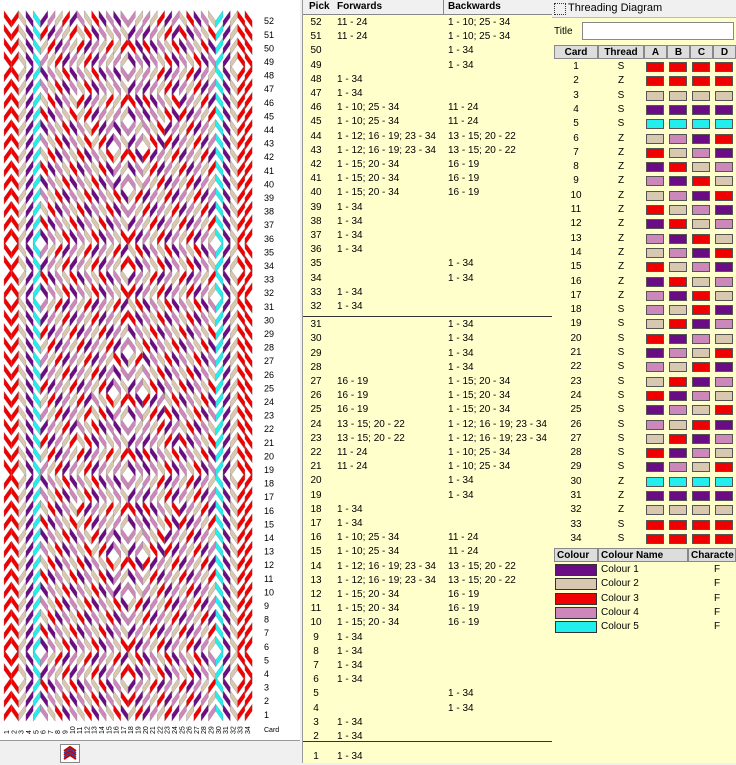  Describe the element at coordinates (428, 307) in the screenshot. I see `pick-row: 32 1 - 34` at that location.